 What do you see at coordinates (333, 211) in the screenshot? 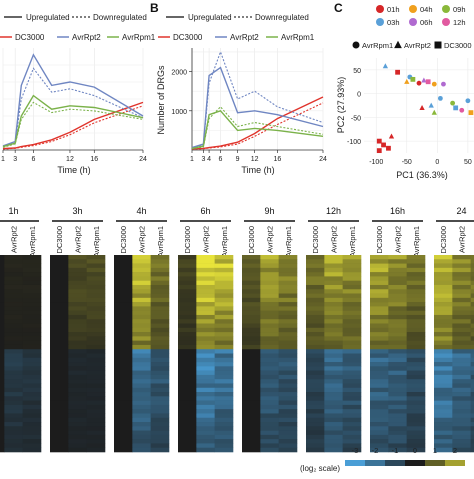
I see `heatmap-time-label: 12h` at bounding box center [333, 211].